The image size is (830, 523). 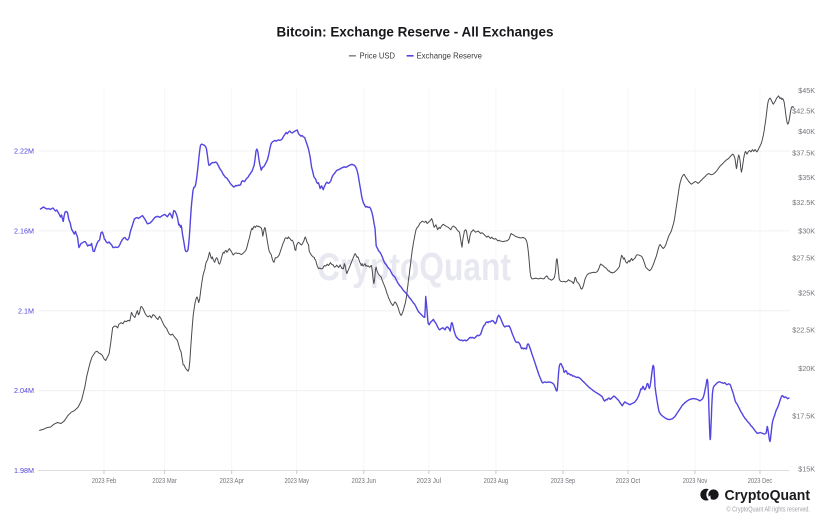 I want to click on svg-text: $20K, so click(x=806, y=368).